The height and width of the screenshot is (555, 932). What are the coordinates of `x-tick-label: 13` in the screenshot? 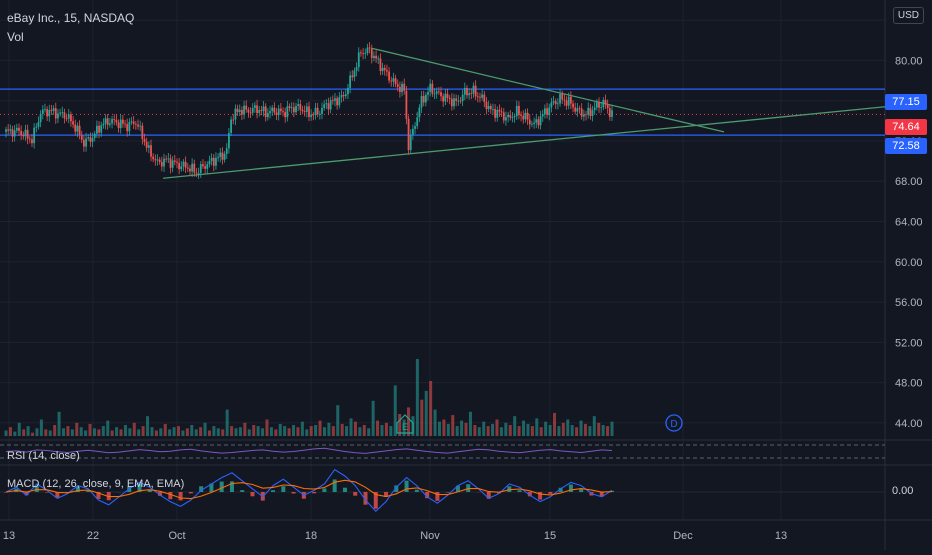 It's located at (781, 536).